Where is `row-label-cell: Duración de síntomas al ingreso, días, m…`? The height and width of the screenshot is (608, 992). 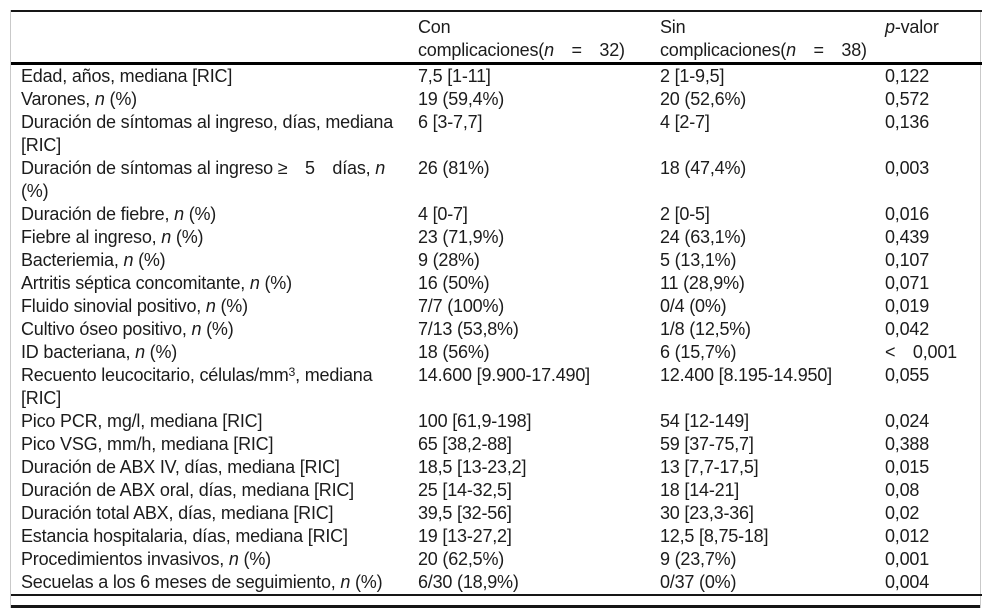
row-label-cell: Duración de síntomas al ingreso, días, m… is located at coordinates (207, 133).